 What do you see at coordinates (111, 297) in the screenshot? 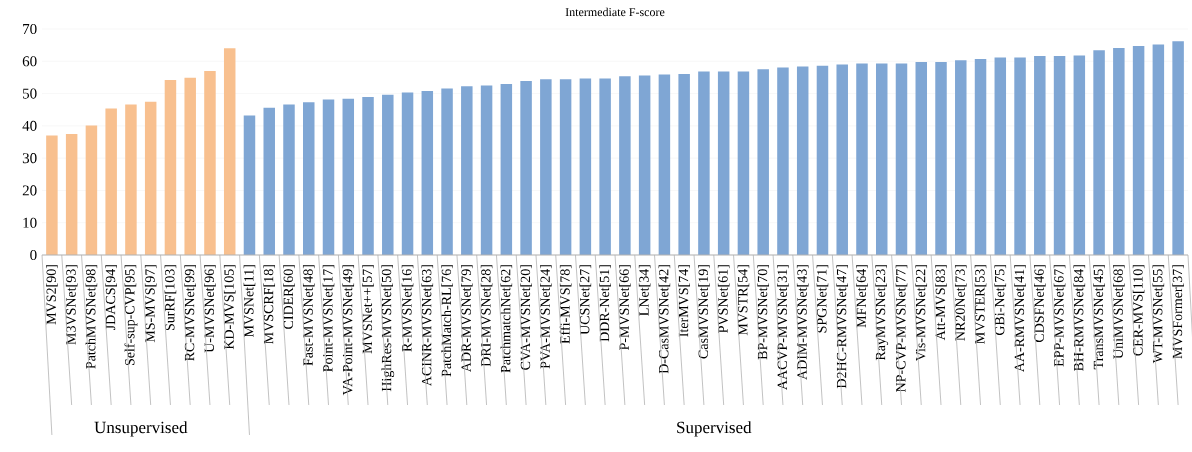
I see `x-tick-label: JDACS[94]` at bounding box center [111, 297].